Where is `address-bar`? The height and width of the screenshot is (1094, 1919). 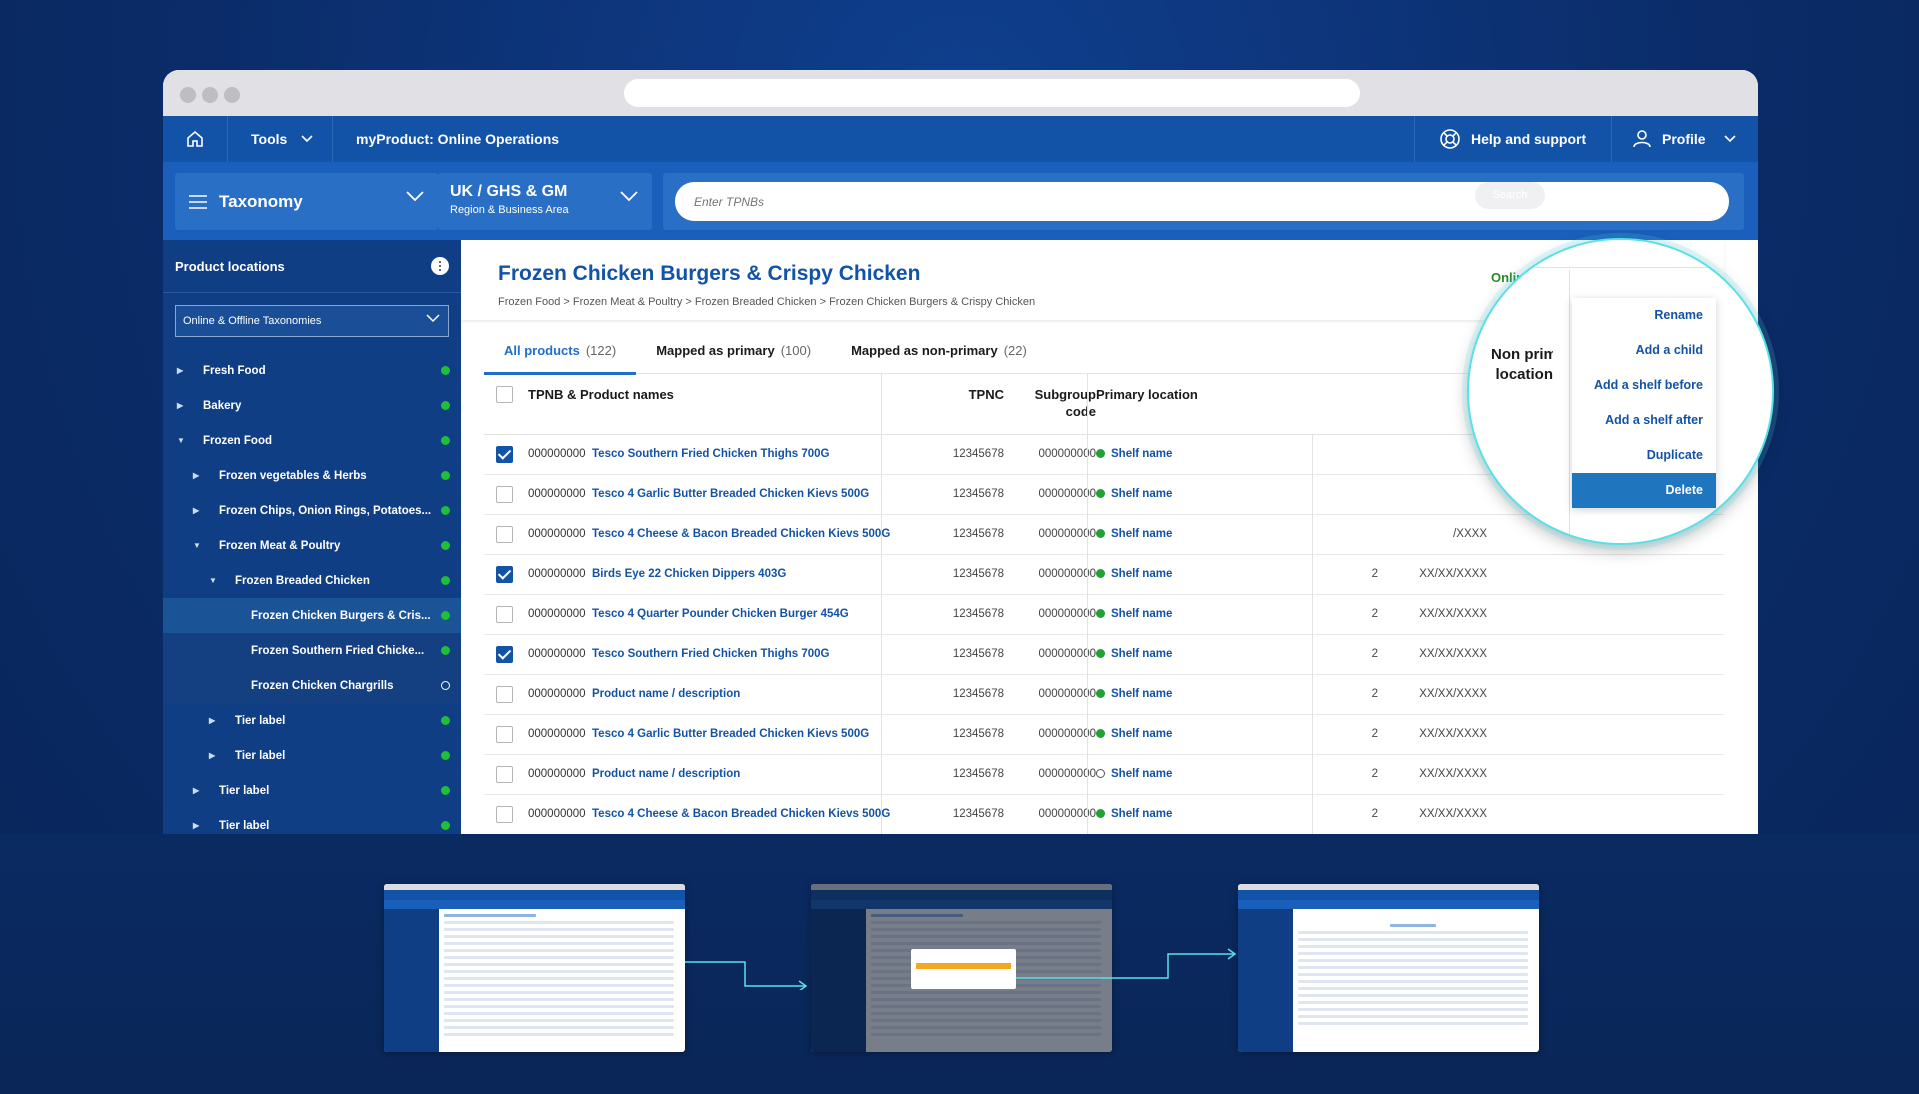 address-bar is located at coordinates (992, 93).